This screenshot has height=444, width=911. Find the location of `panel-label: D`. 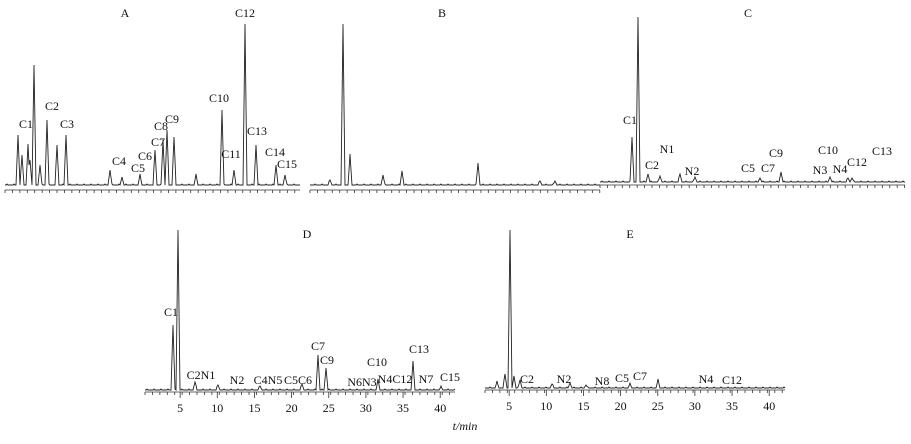

panel-label: D is located at coordinates (307, 234).